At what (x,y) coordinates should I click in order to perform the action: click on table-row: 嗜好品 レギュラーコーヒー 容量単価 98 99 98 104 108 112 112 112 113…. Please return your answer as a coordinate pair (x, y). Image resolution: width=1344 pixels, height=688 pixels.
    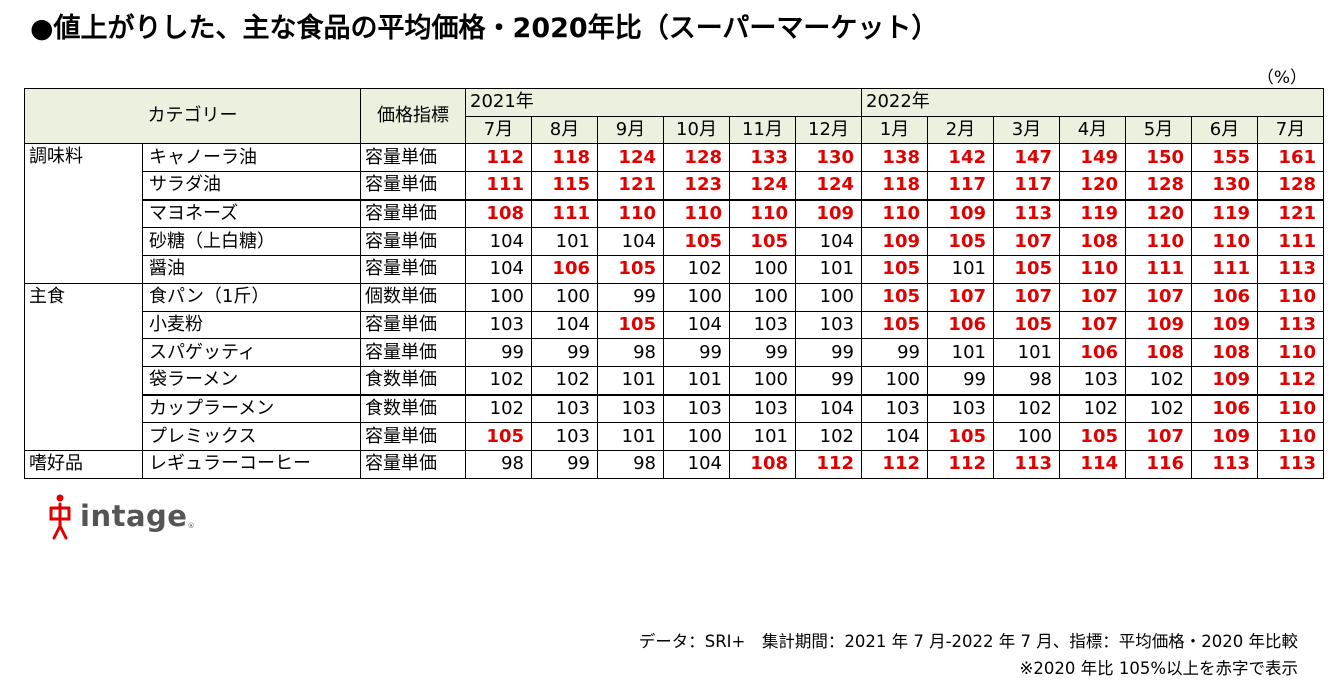
    Looking at the image, I should click on (674, 464).